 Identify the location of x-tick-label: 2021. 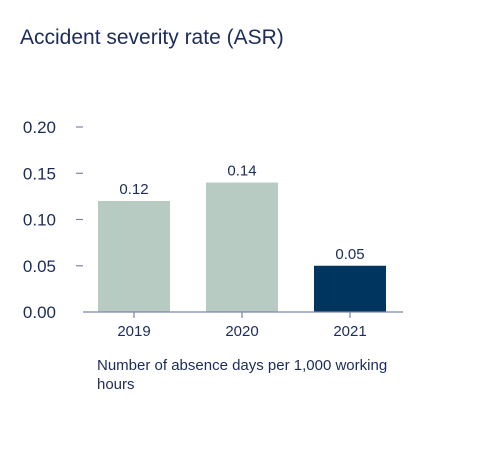
(349, 331).